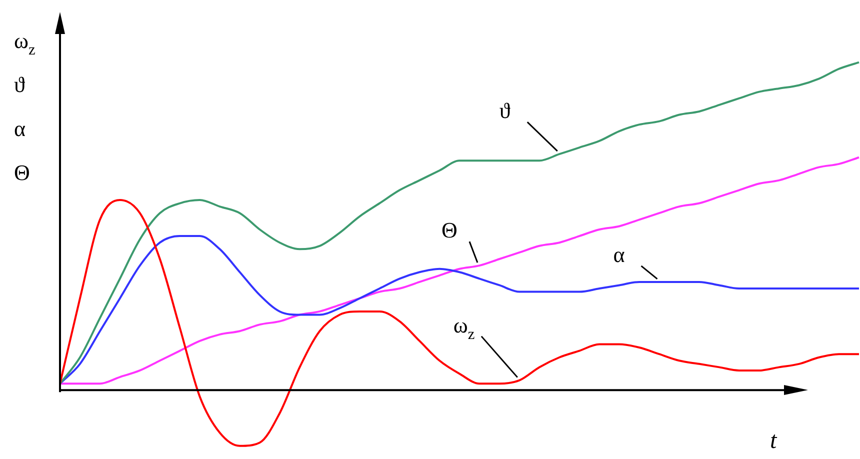 This screenshot has width=860, height=459. Describe the element at coordinates (774, 441) in the screenshot. I see `x-axis-title: t` at that location.